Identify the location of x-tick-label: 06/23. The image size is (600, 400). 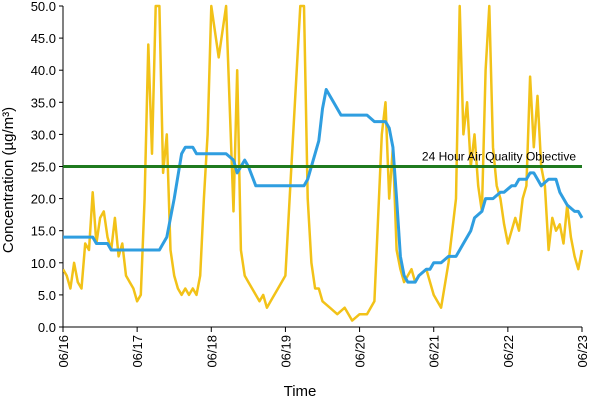
(582, 351).